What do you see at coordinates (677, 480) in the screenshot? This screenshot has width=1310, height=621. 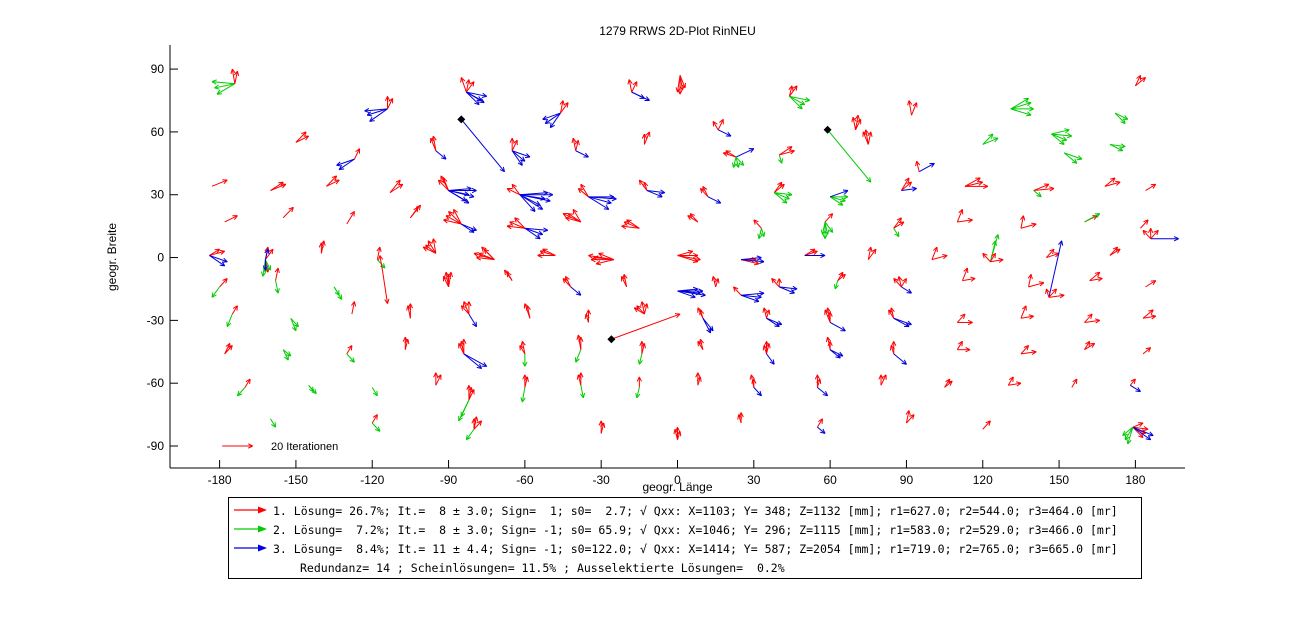 I see `x-tick-label: 0` at bounding box center [677, 480].